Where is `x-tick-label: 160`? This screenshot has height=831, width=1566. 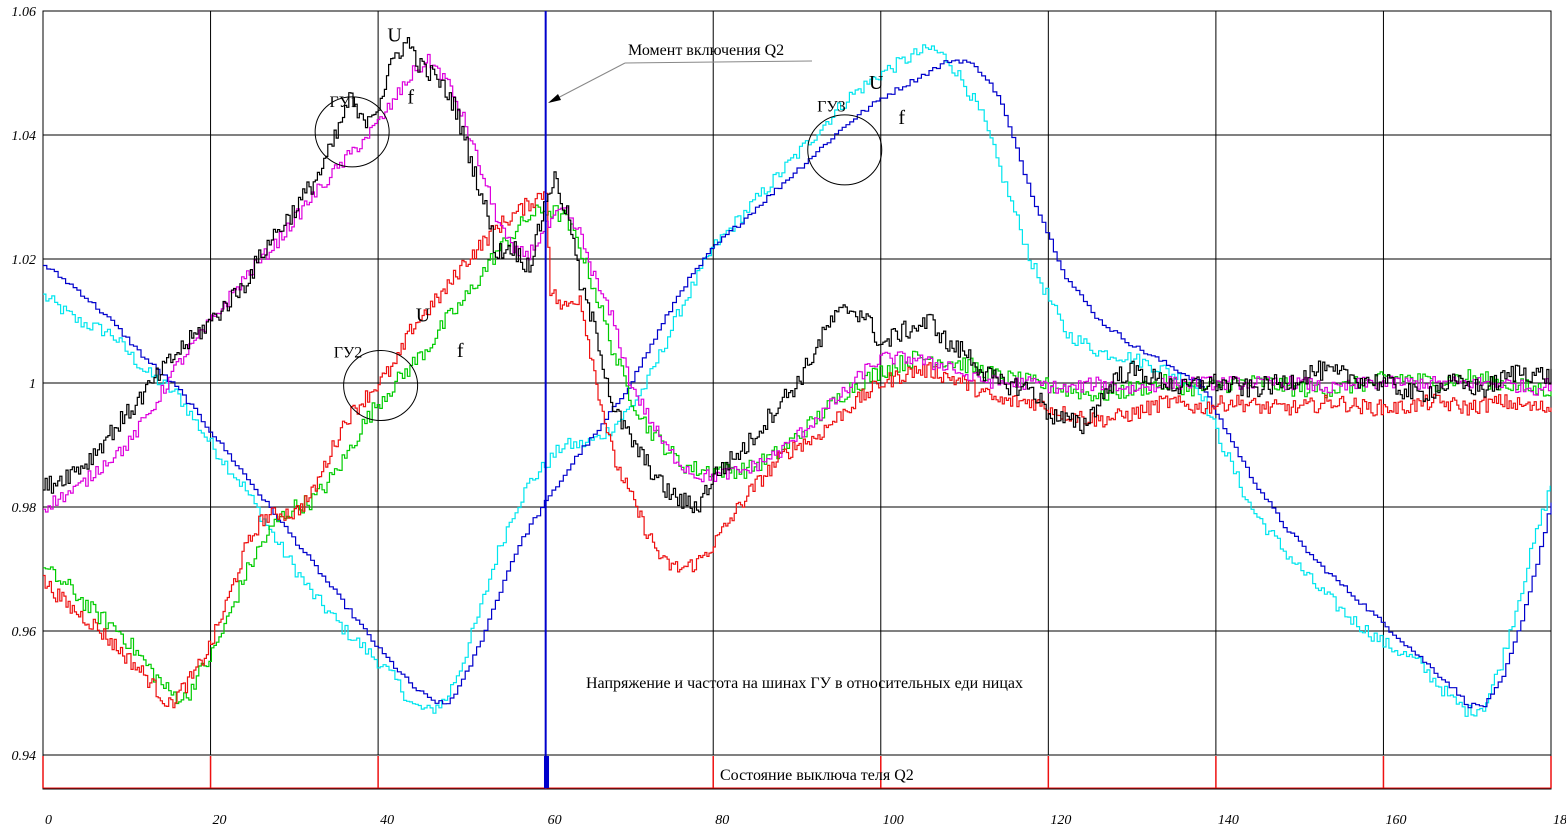
x-tick-label: 160 is located at coordinates (1395, 820).